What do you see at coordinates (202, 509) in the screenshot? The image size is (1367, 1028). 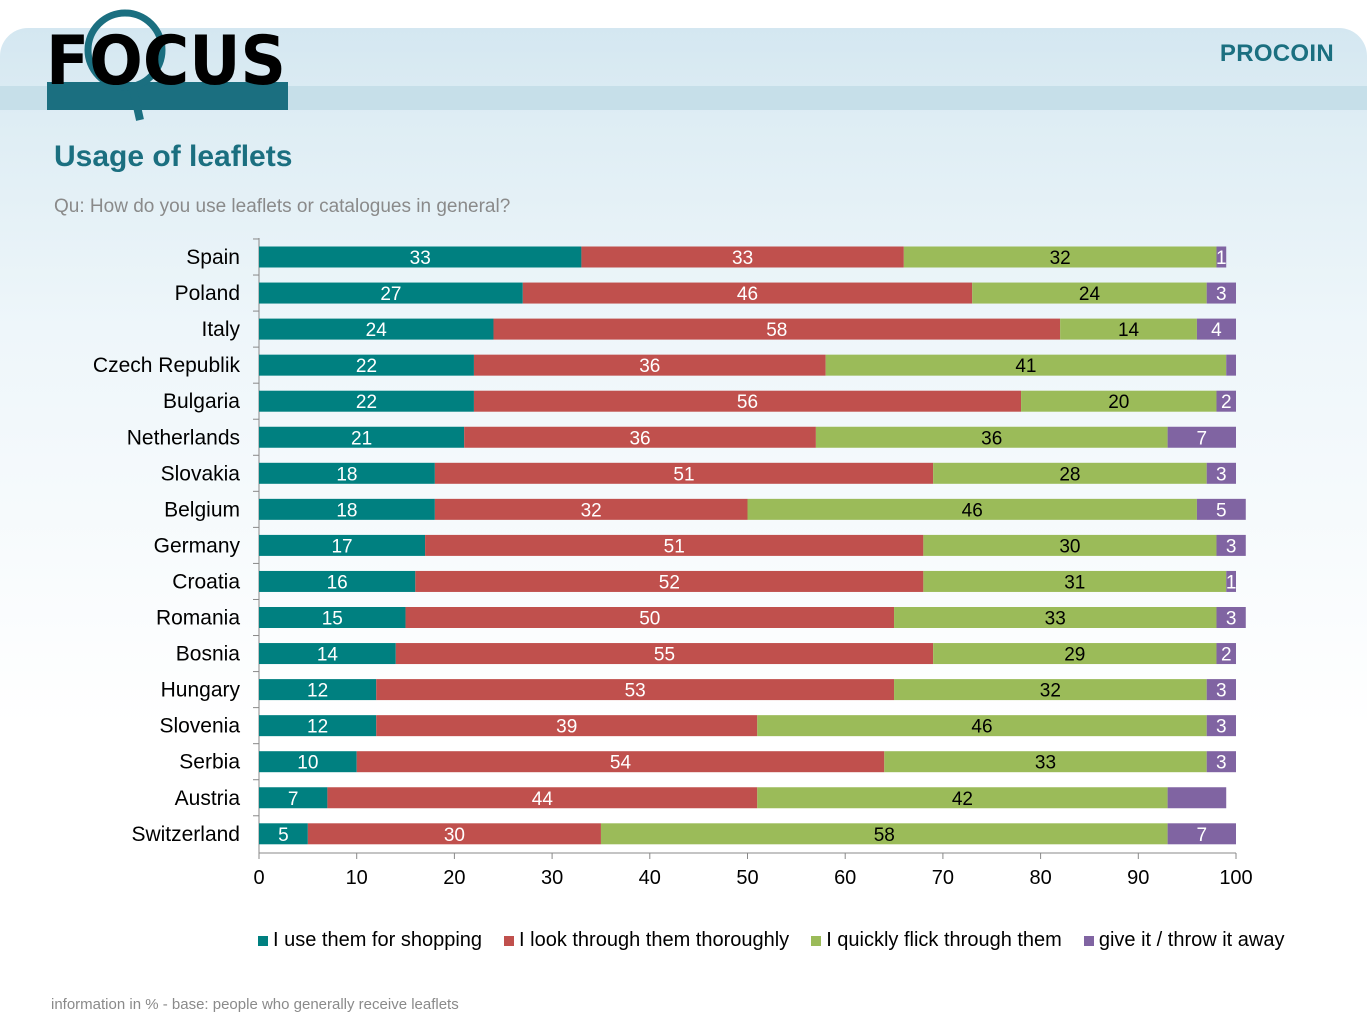 I see `category-label: Belgium` at bounding box center [202, 509].